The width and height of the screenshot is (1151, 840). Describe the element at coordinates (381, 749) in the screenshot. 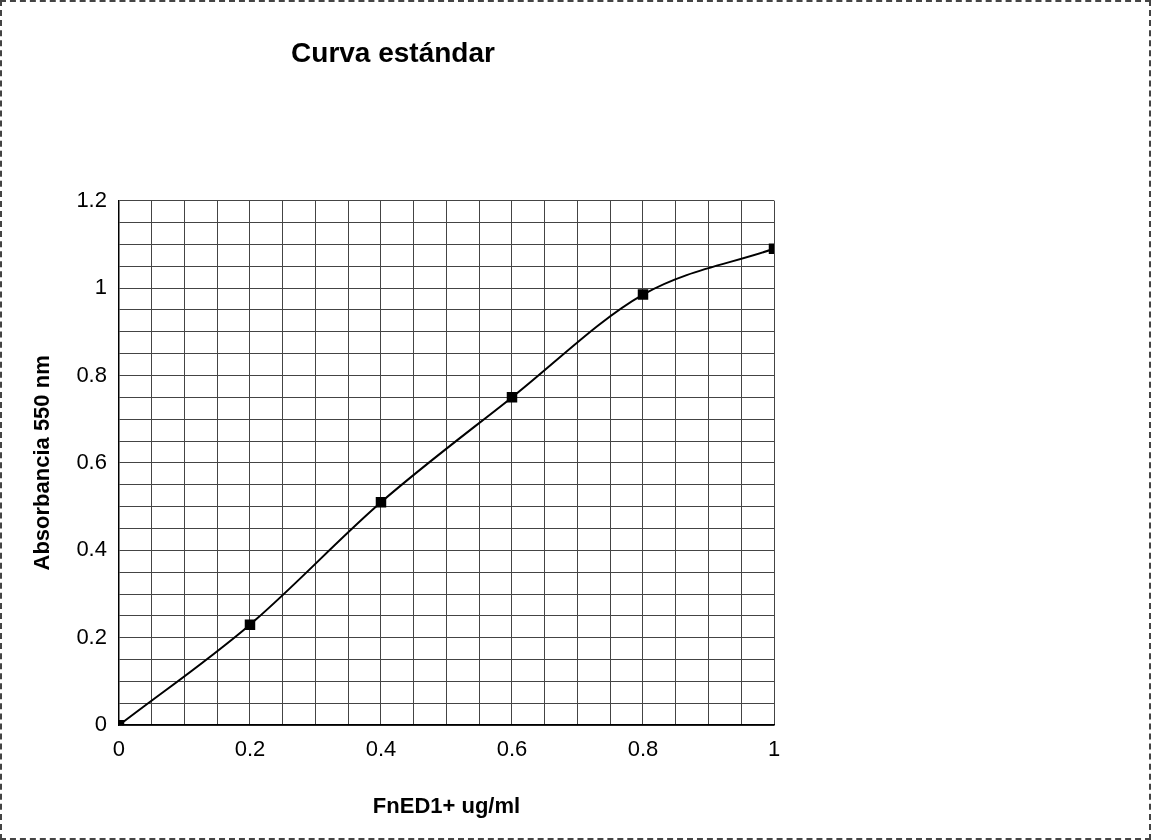

I see `x-tick-label: 0.4` at that location.